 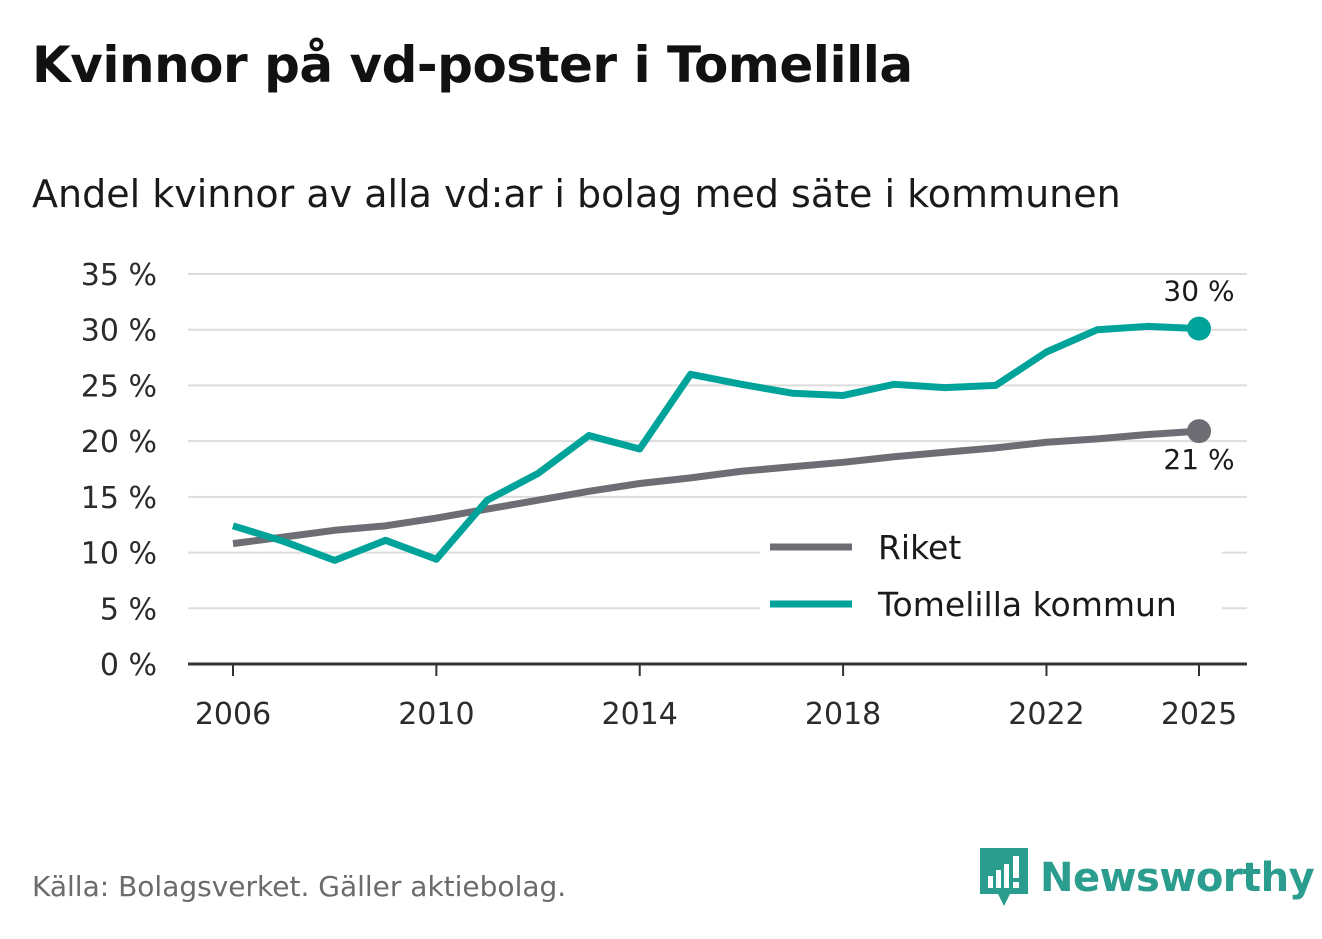 What do you see at coordinates (1199, 328) in the screenshot?
I see `end-point-tomelilla` at bounding box center [1199, 328].